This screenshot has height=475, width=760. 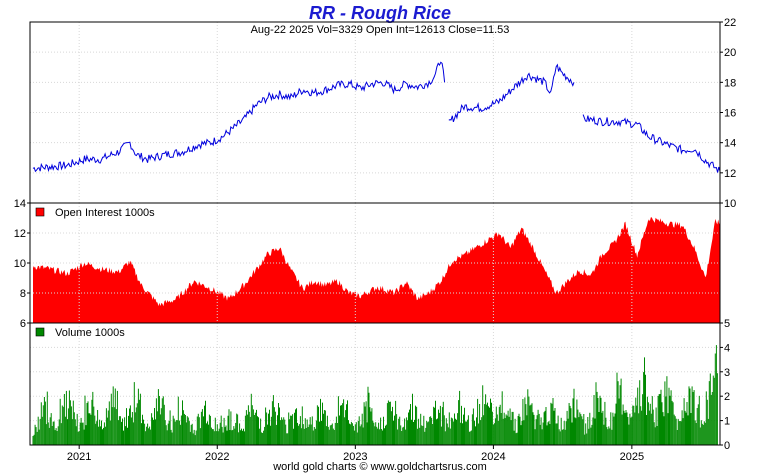 I want to click on x-tick-label: 2023, so click(x=355, y=457).